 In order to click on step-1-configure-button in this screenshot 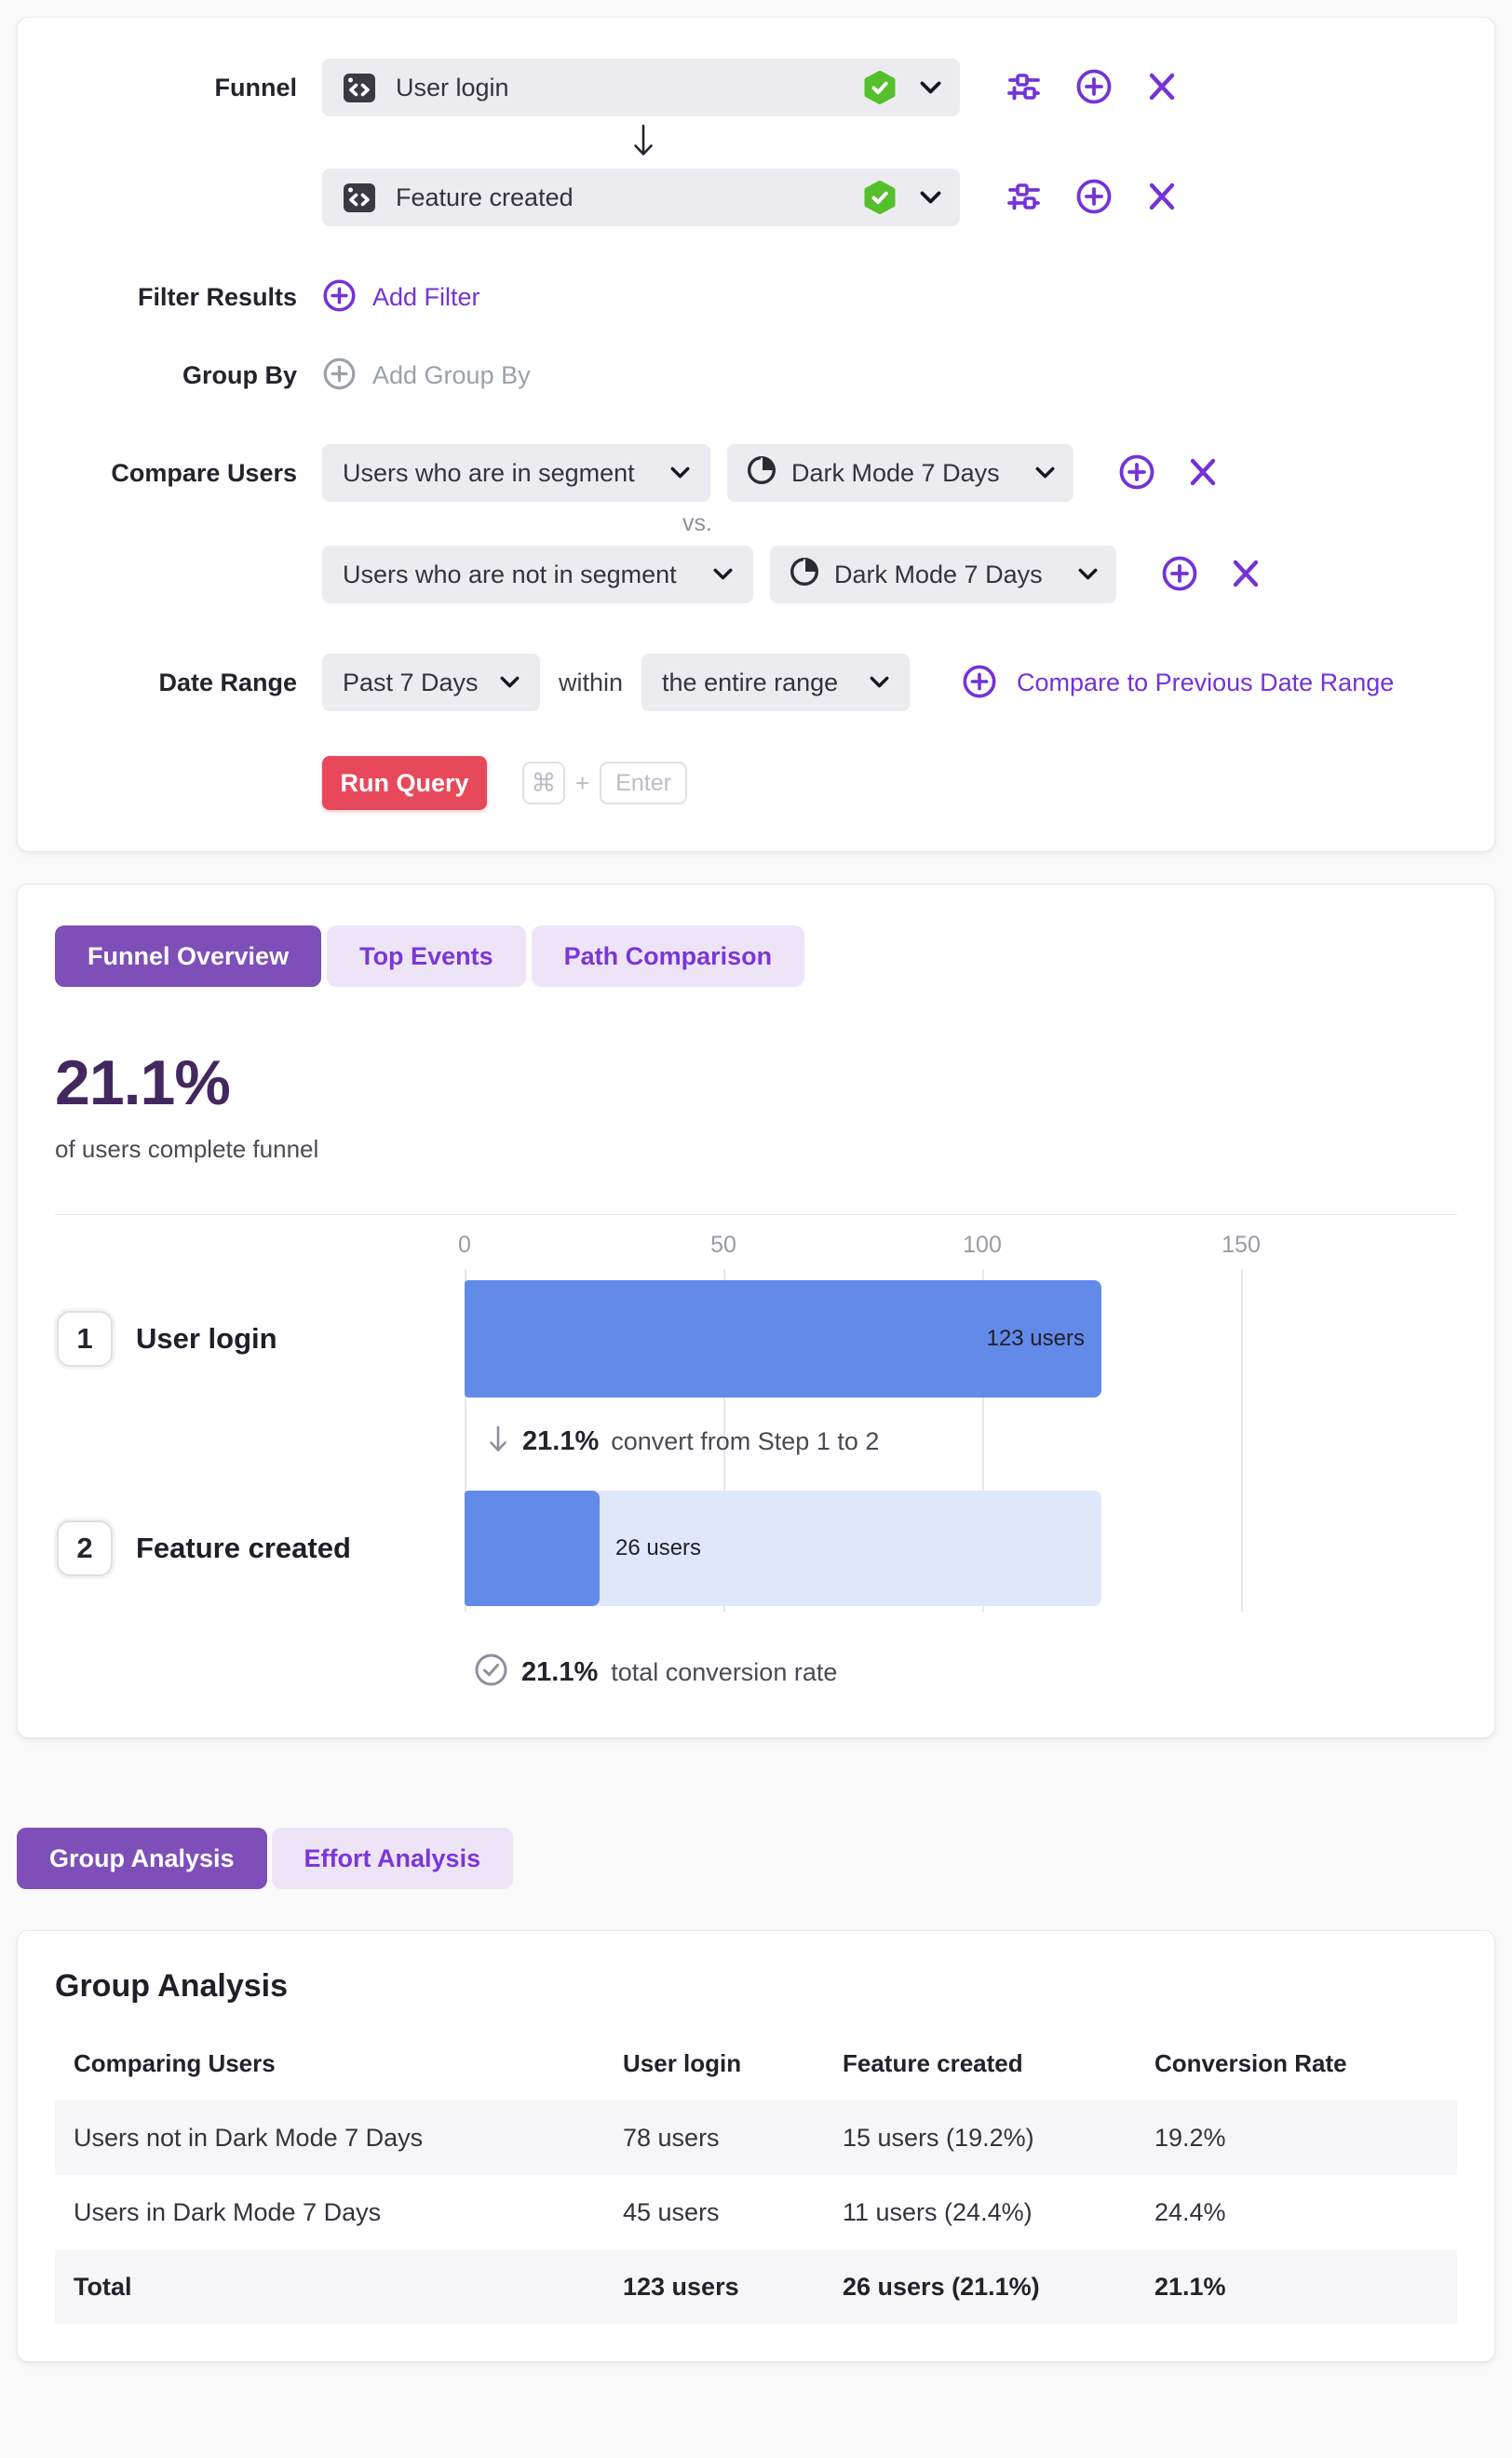, I will do `click(1024, 88)`.